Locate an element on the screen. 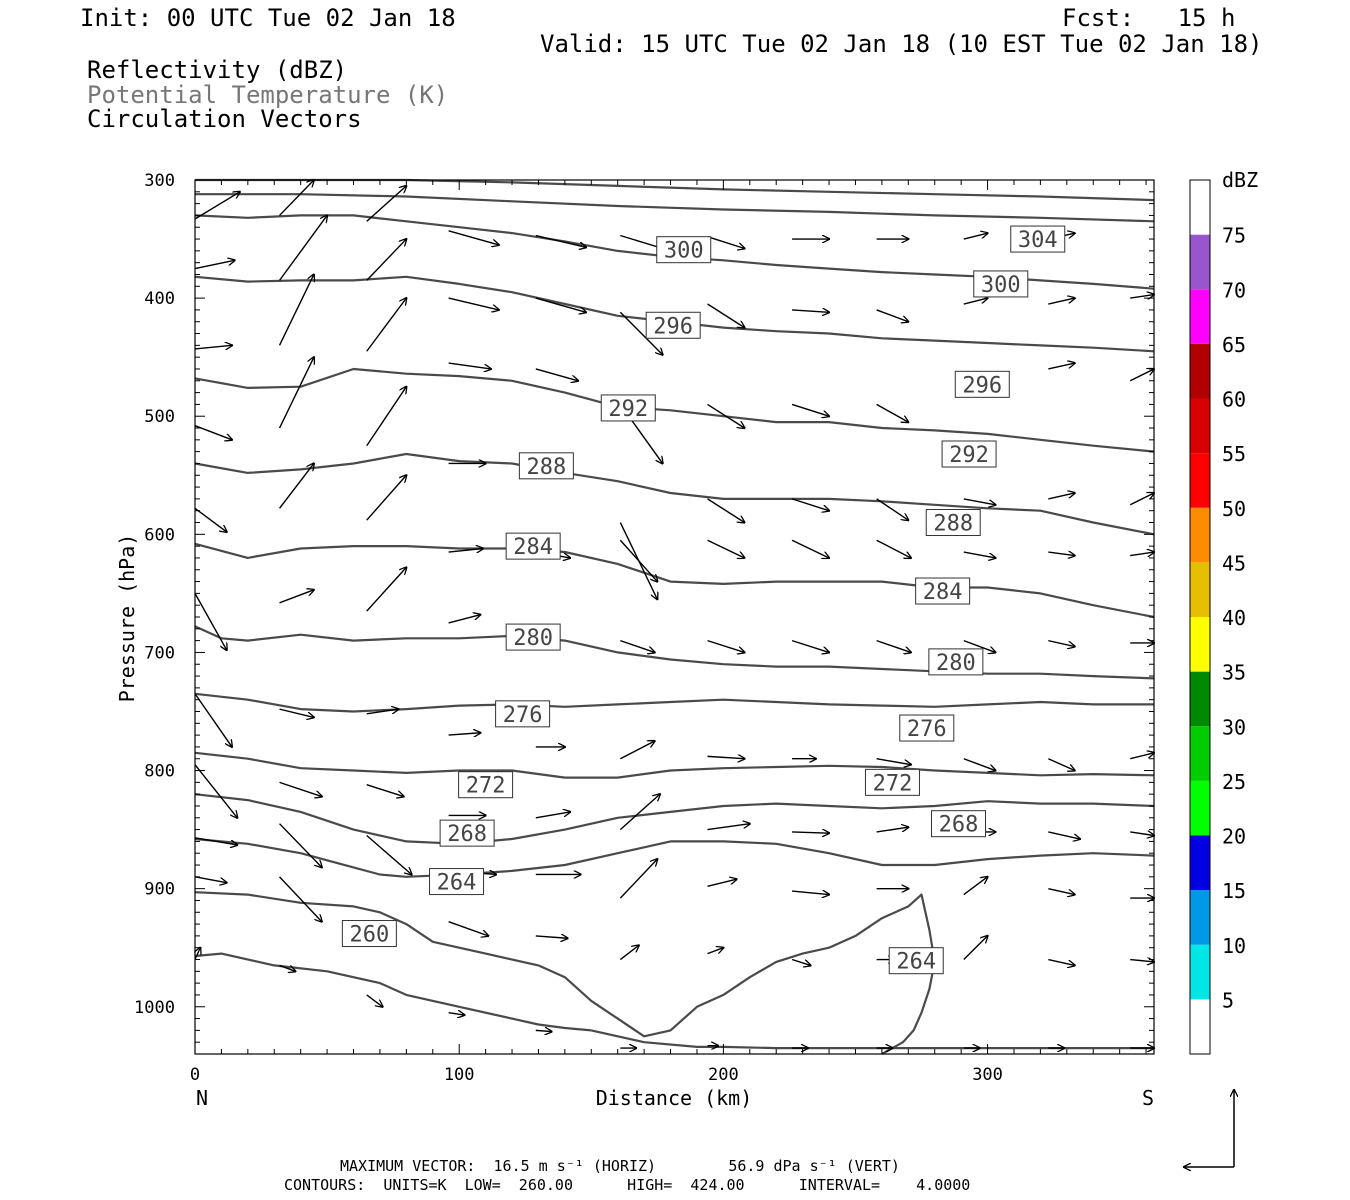 The width and height of the screenshot is (1350, 1200). contour-label: 296 is located at coordinates (673, 325).